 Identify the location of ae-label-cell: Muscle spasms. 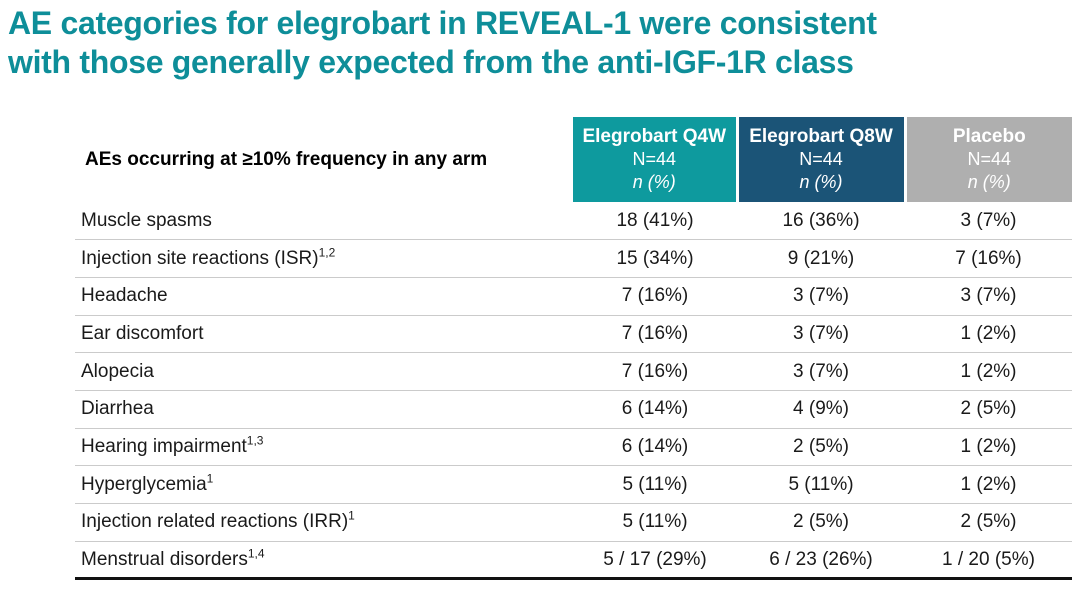
(324, 221).